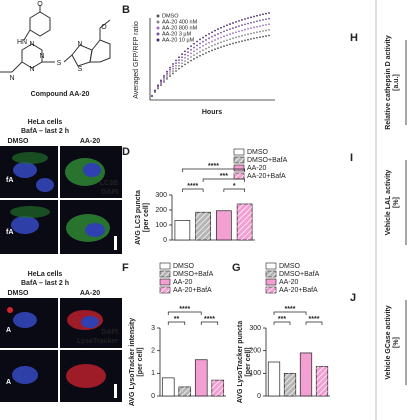  What do you see at coordinates (40, 4) in the screenshot?
I see `atom-label: O` at bounding box center [40, 4].